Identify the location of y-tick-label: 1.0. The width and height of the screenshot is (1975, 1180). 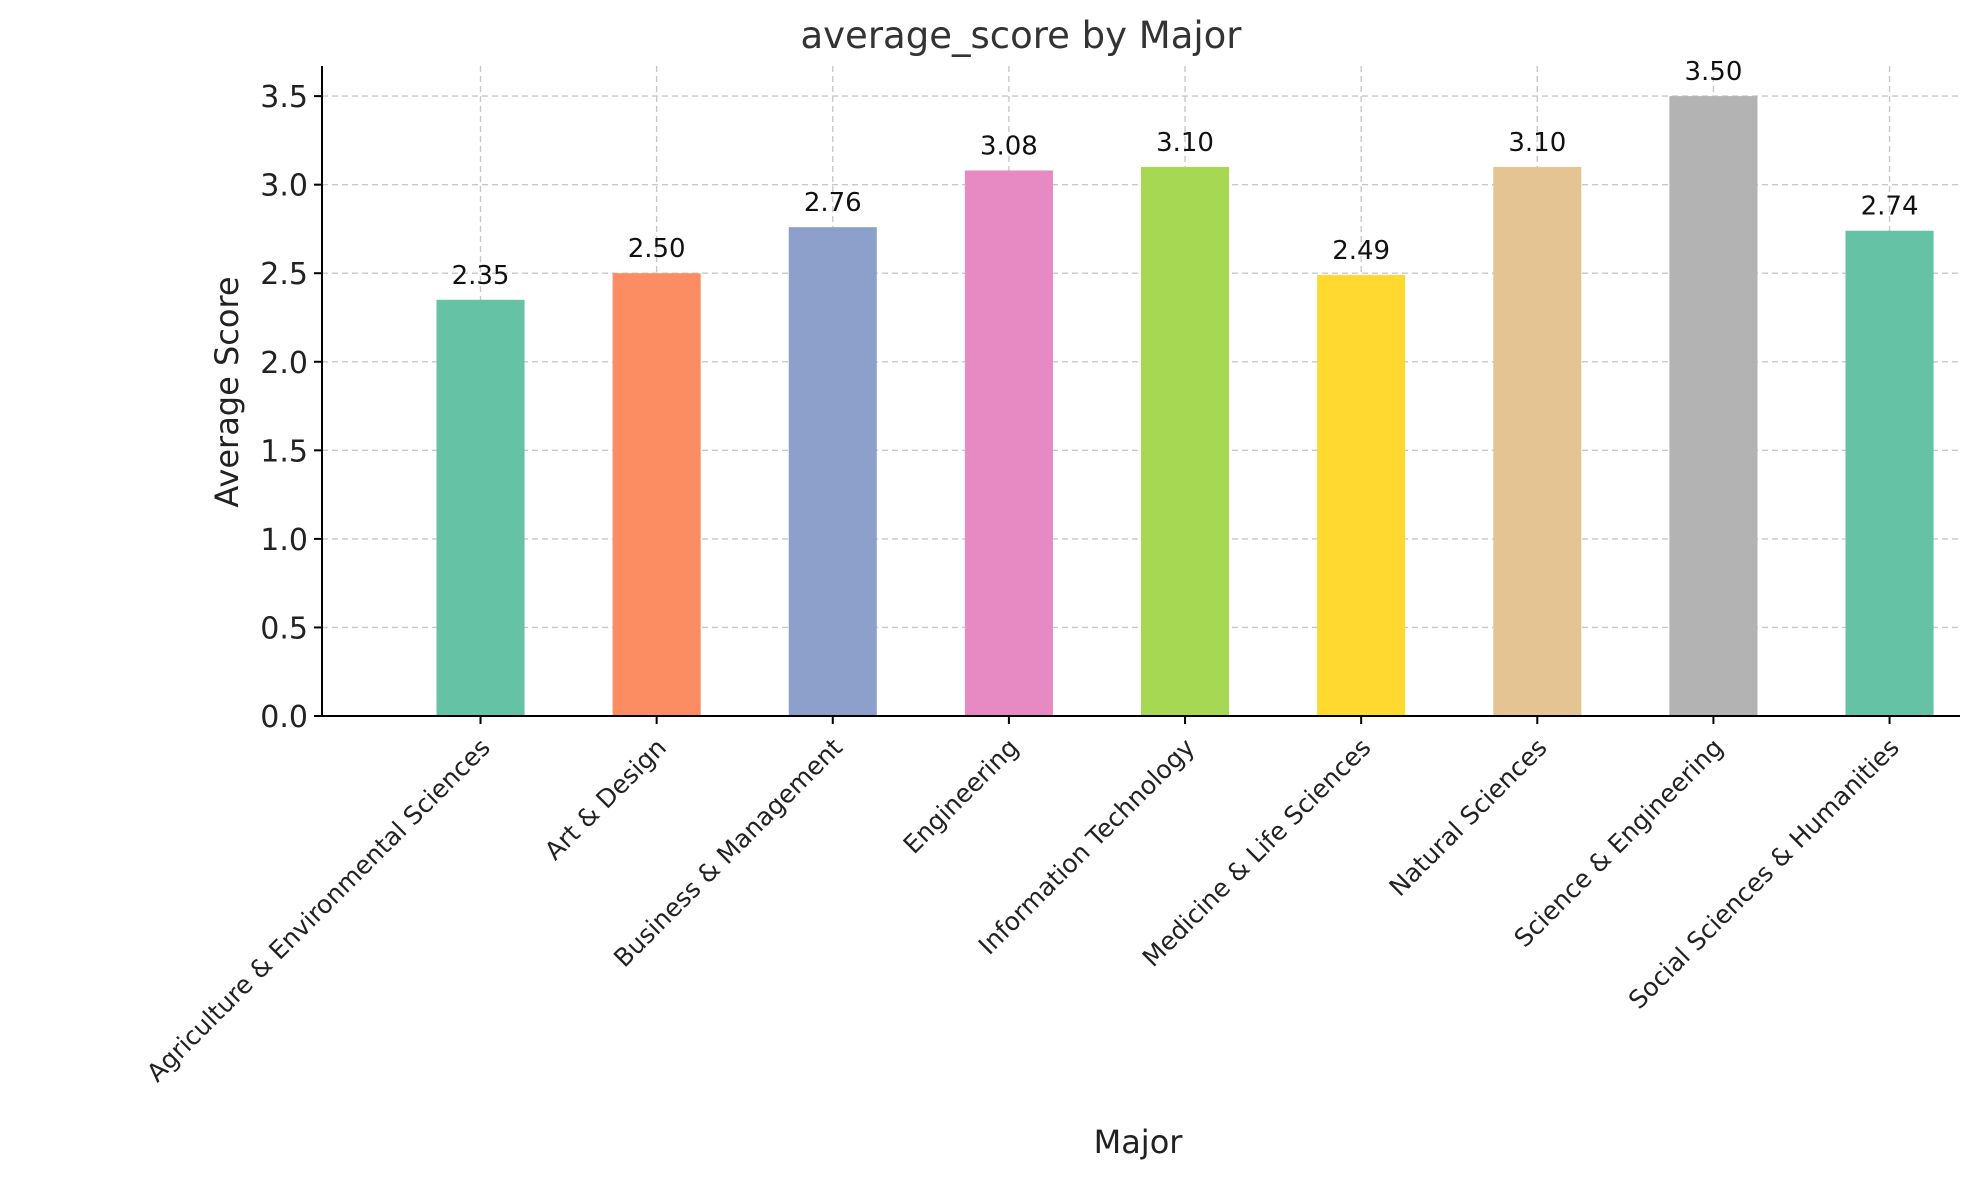
(284, 540).